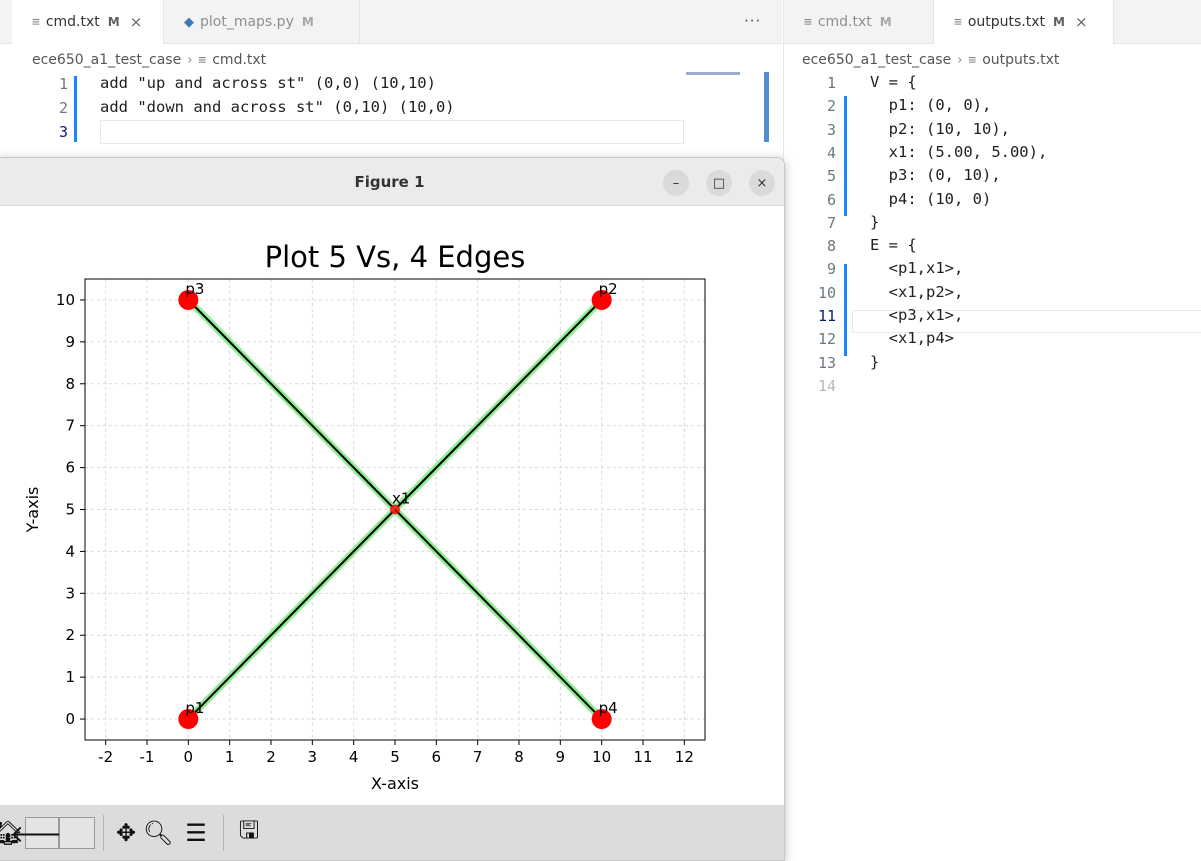 This screenshot has height=861, width=1201. Describe the element at coordinates (437, 757) in the screenshot. I see `x-tick-label: 6` at that location.